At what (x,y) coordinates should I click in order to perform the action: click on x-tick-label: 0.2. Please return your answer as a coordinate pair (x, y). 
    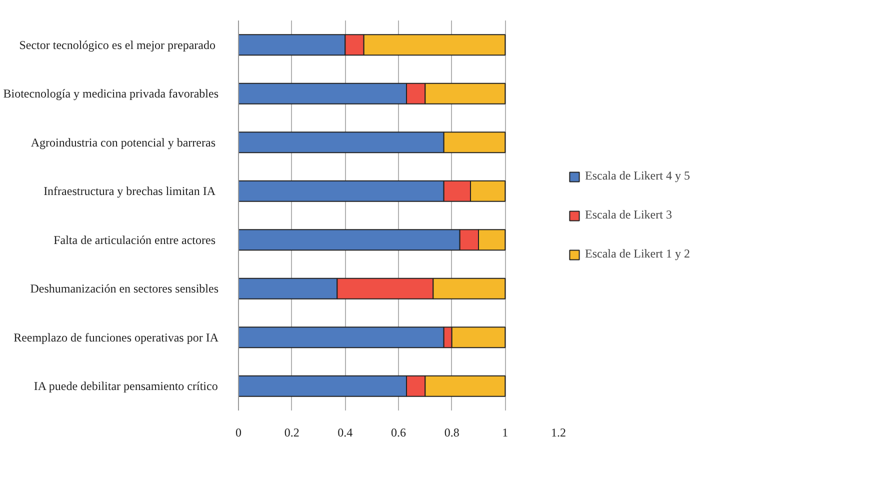
    Looking at the image, I should click on (292, 433).